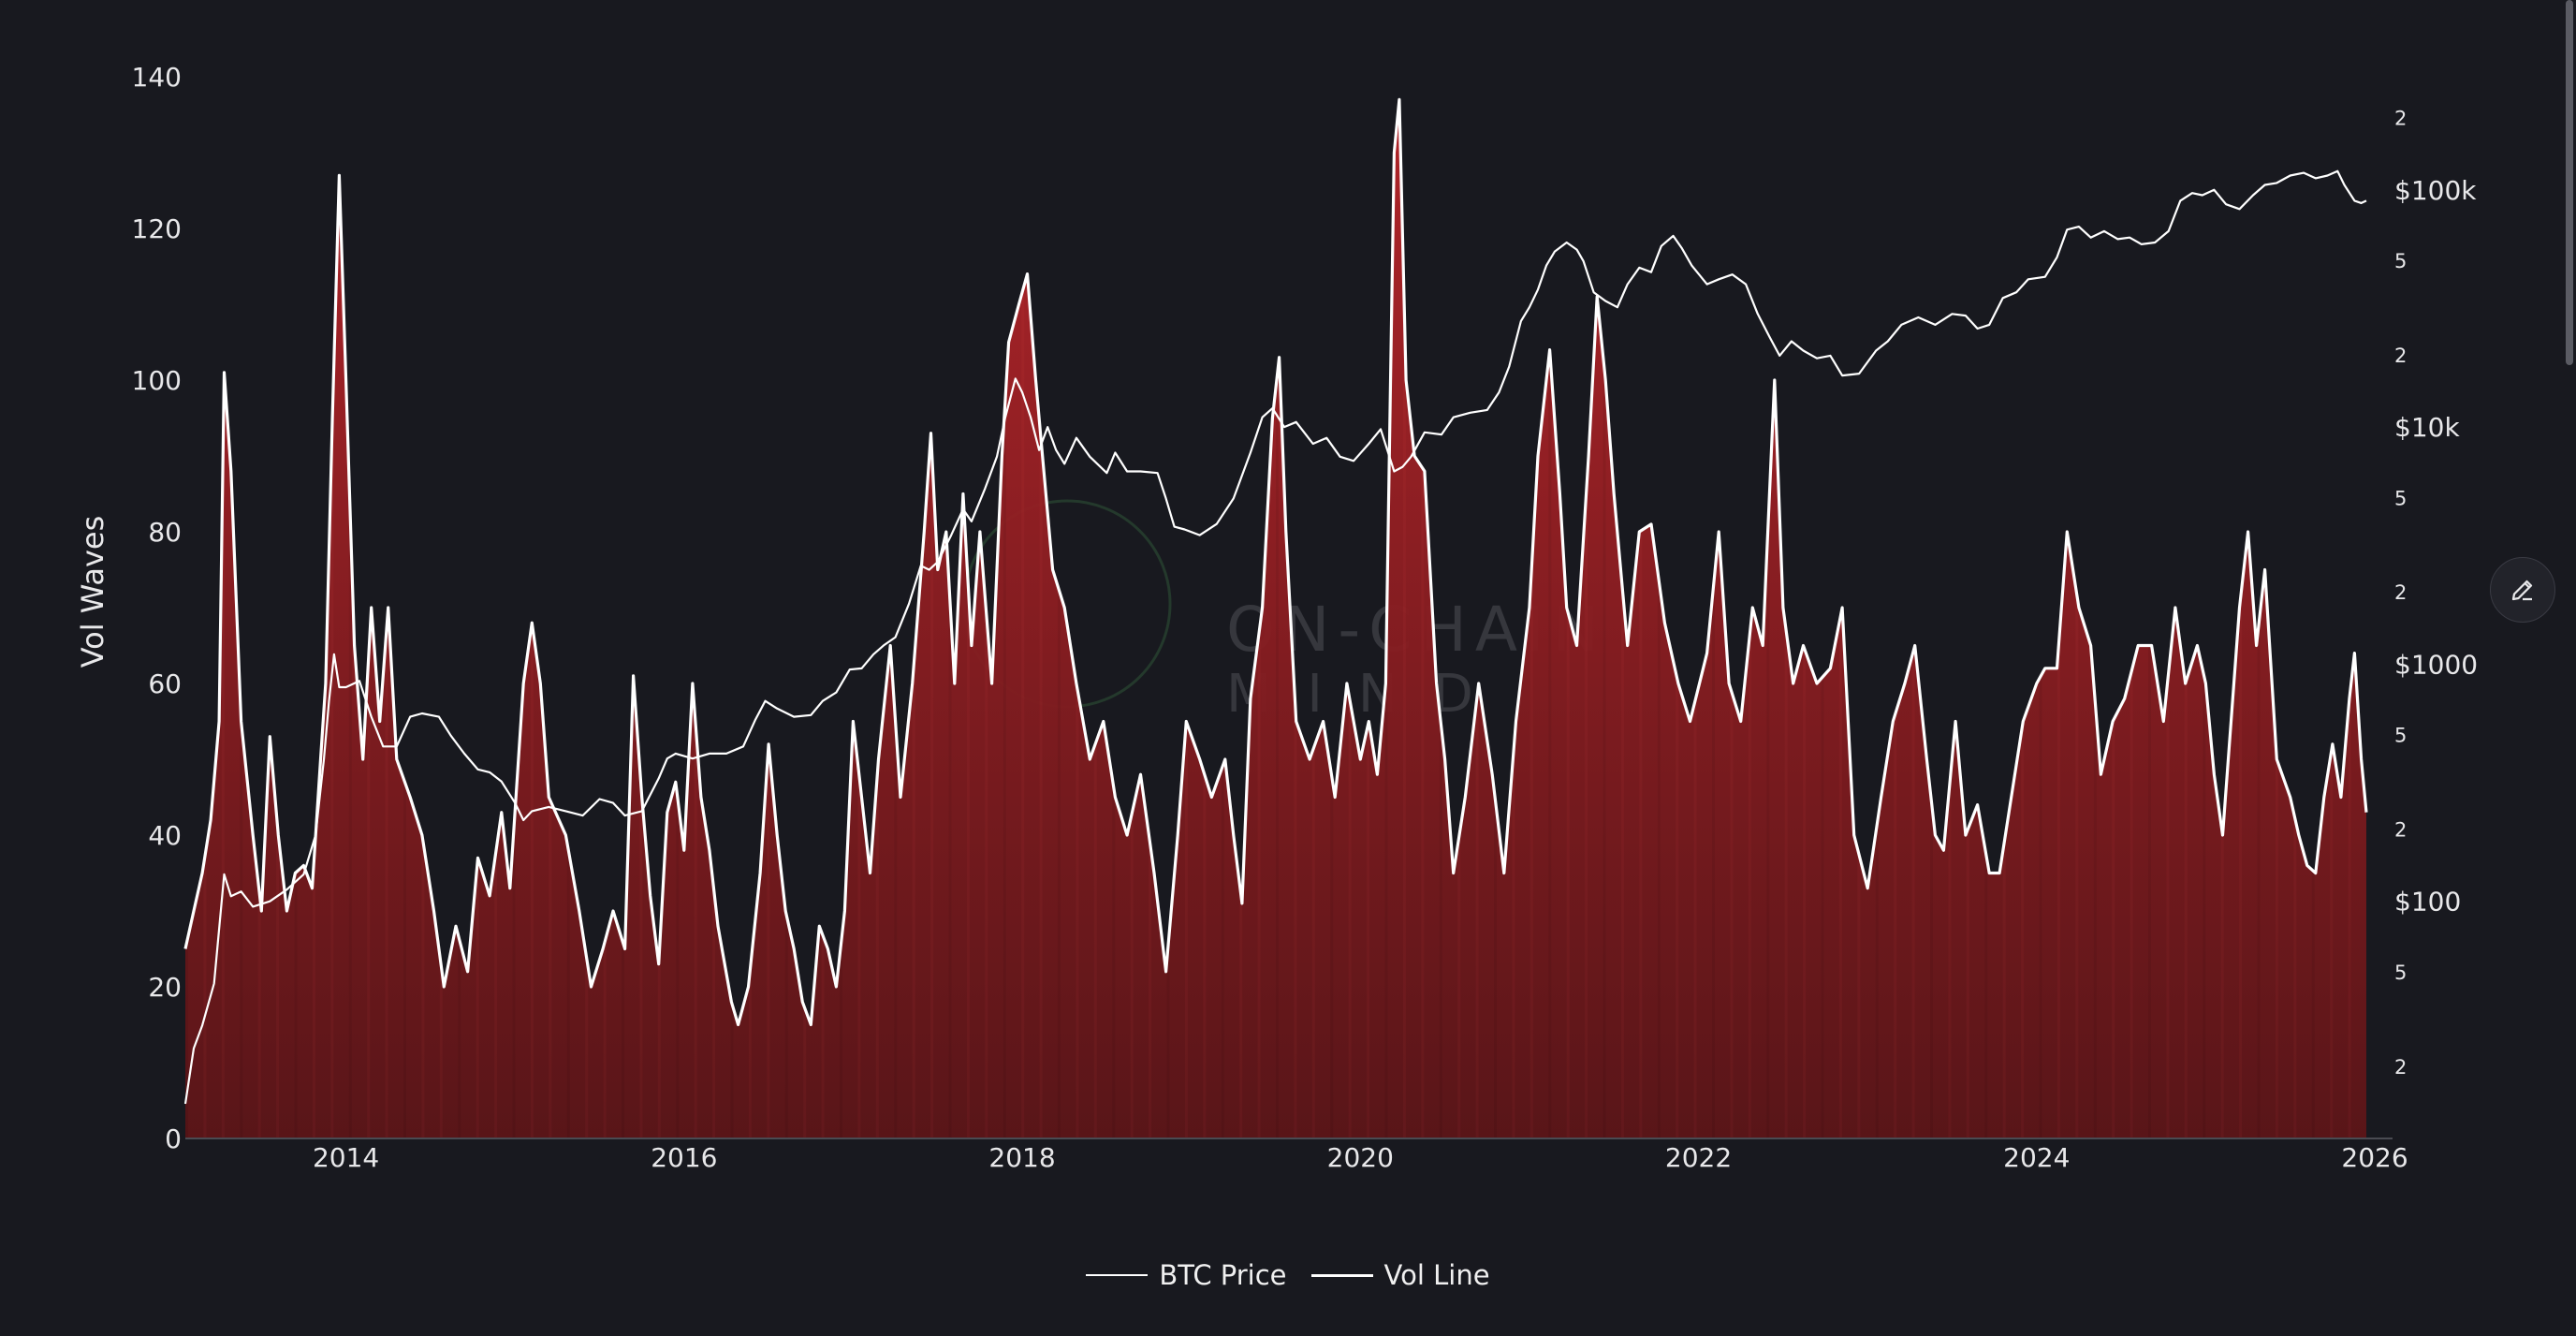 The image size is (2576, 1336). I want to click on edit-button, so click(2522, 590).